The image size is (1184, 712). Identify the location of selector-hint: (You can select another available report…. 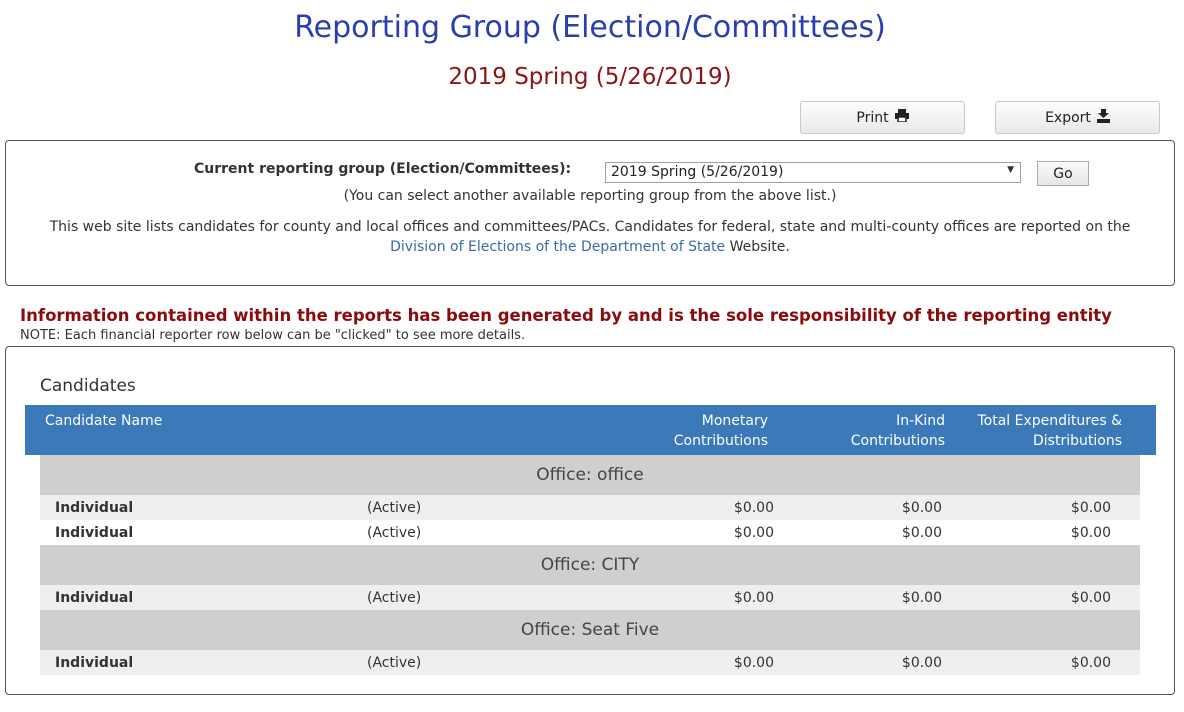
(590, 196).